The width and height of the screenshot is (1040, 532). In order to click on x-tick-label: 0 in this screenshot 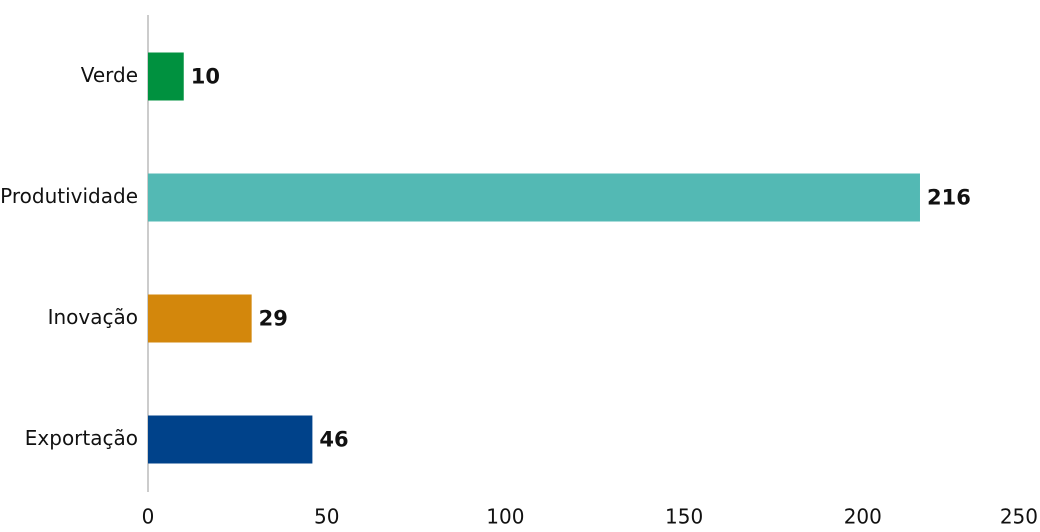, I will do `click(148, 517)`.